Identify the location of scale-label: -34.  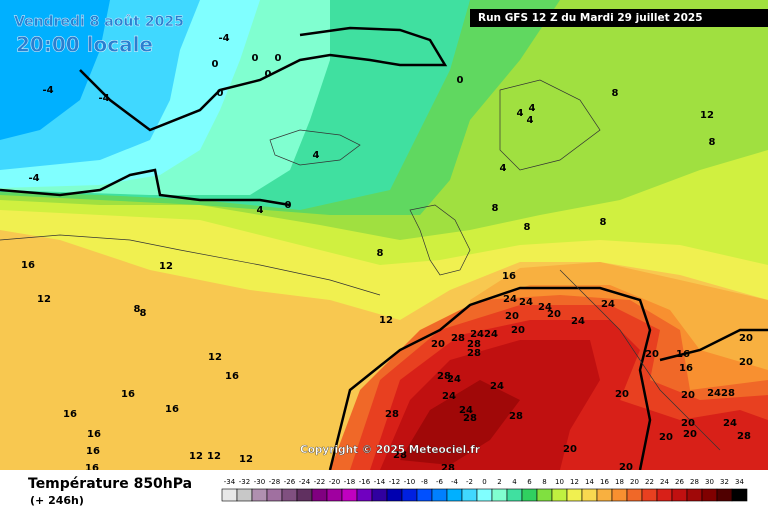
(230, 482).